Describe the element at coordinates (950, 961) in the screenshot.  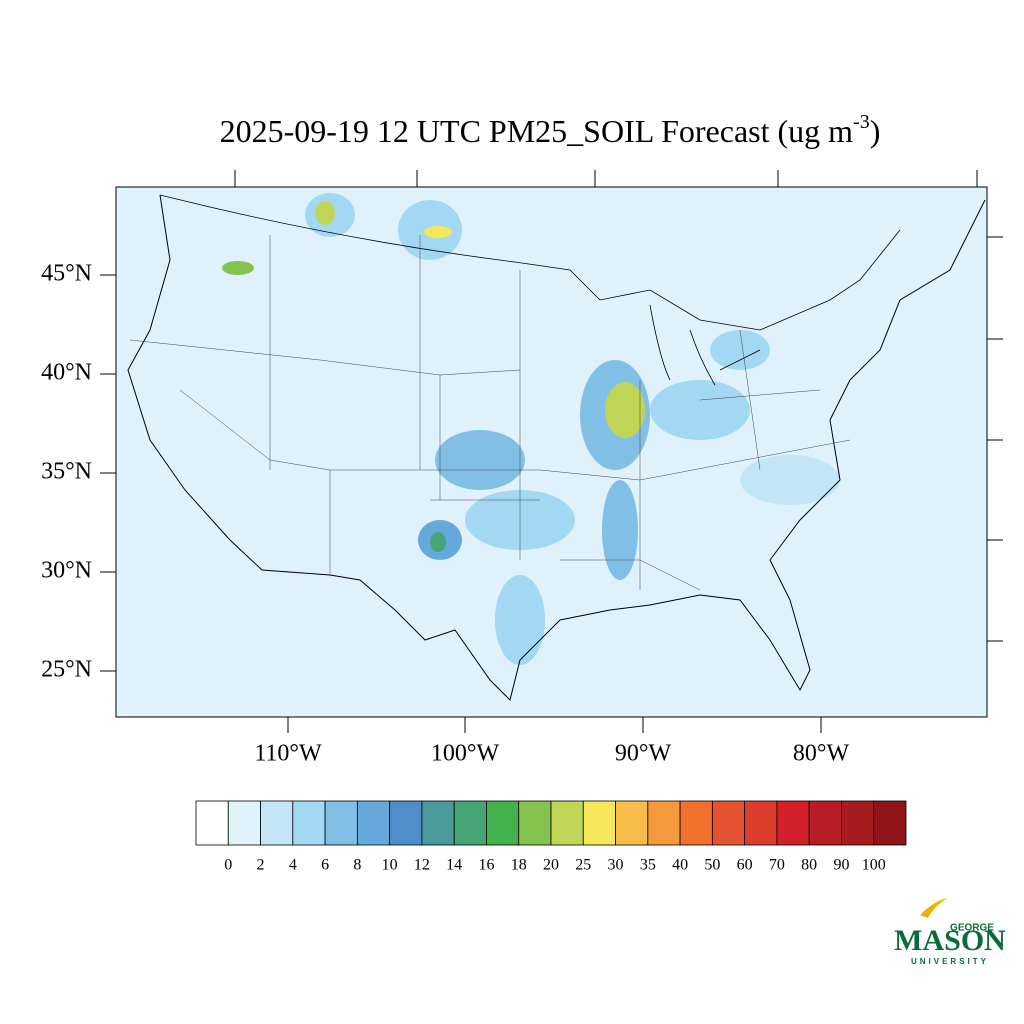
I see `logo-bottom: UNIVERSITY` at that location.